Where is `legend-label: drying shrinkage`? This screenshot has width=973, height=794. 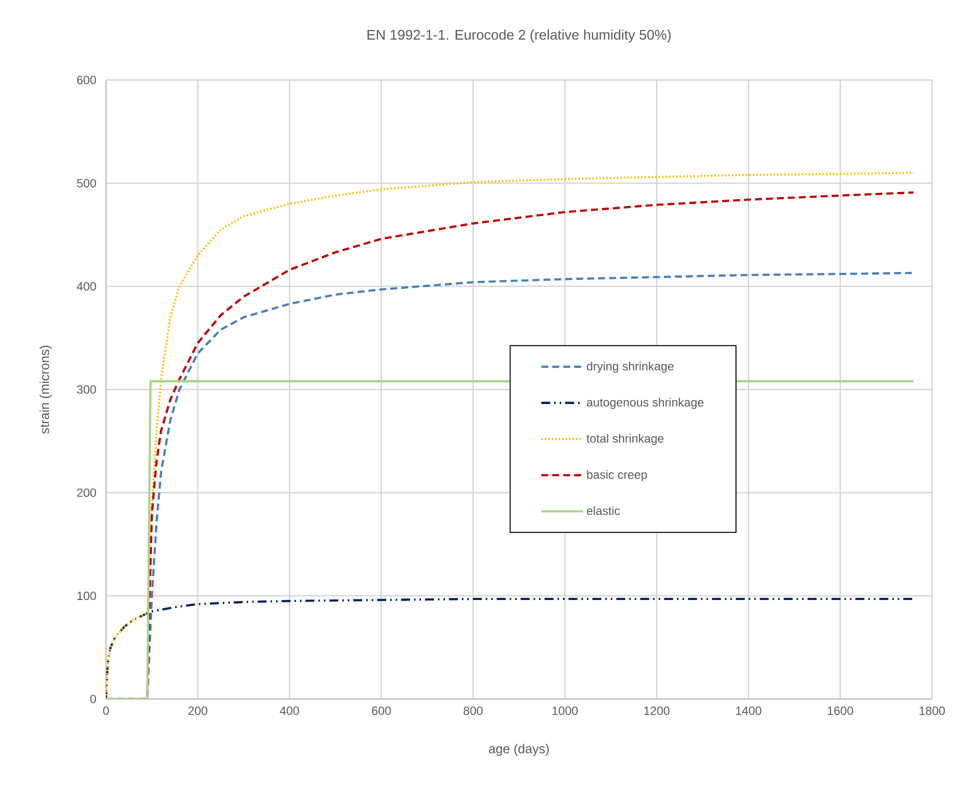
legend-label: drying shrinkage is located at coordinates (630, 367).